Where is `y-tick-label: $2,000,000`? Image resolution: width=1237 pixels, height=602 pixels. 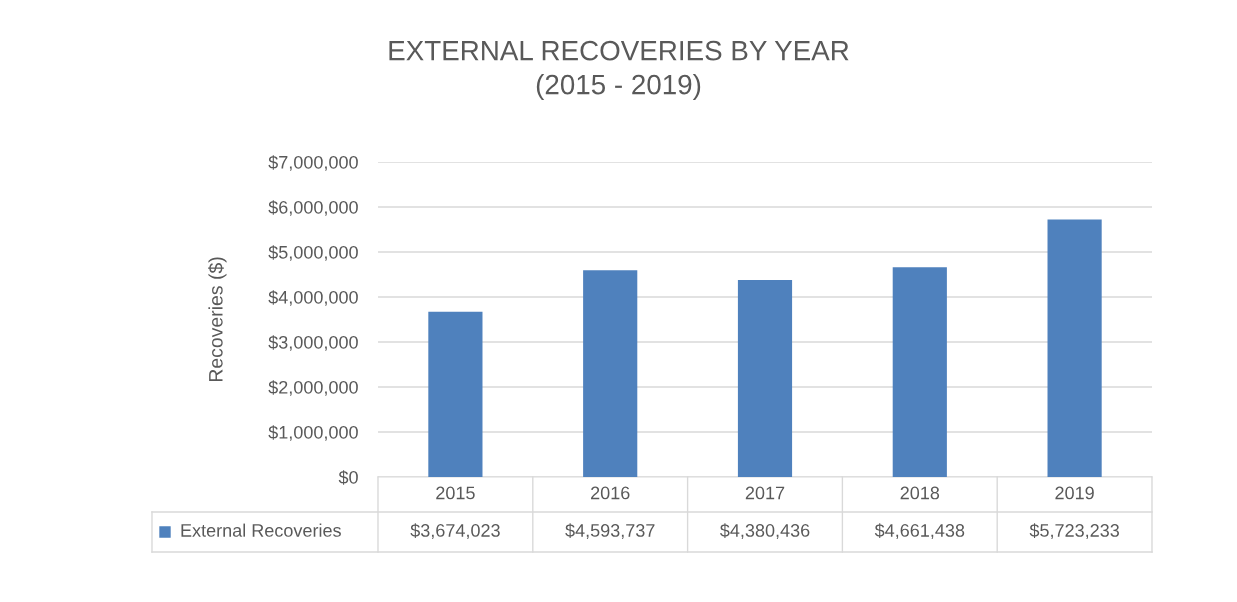 y-tick-label: $2,000,000 is located at coordinates (313, 388).